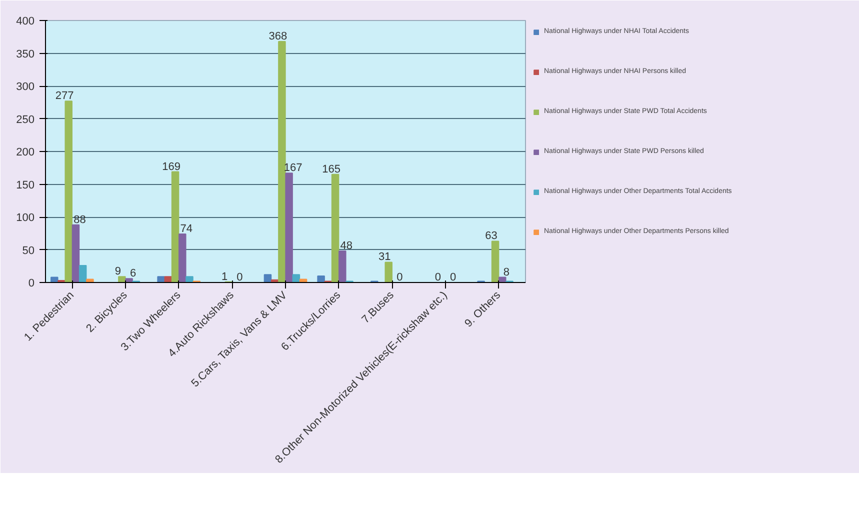  I want to click on data-label: 8, so click(506, 272).